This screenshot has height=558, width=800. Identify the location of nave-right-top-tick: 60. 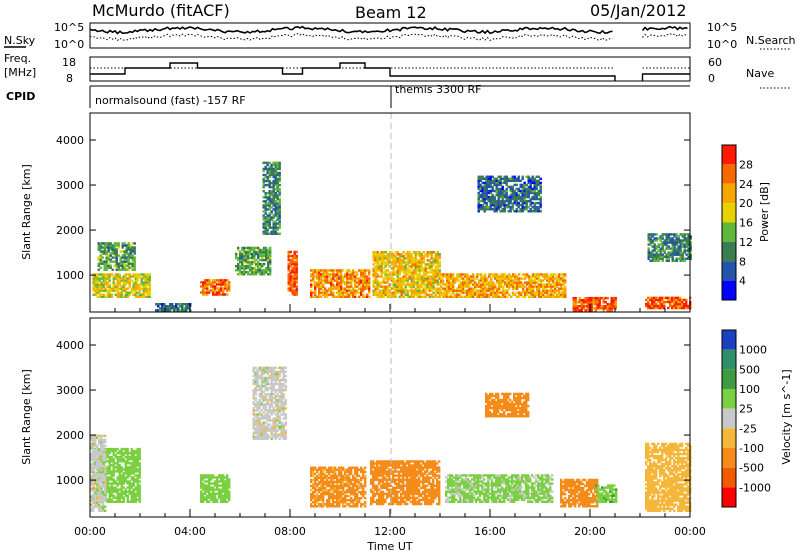
(715, 62).